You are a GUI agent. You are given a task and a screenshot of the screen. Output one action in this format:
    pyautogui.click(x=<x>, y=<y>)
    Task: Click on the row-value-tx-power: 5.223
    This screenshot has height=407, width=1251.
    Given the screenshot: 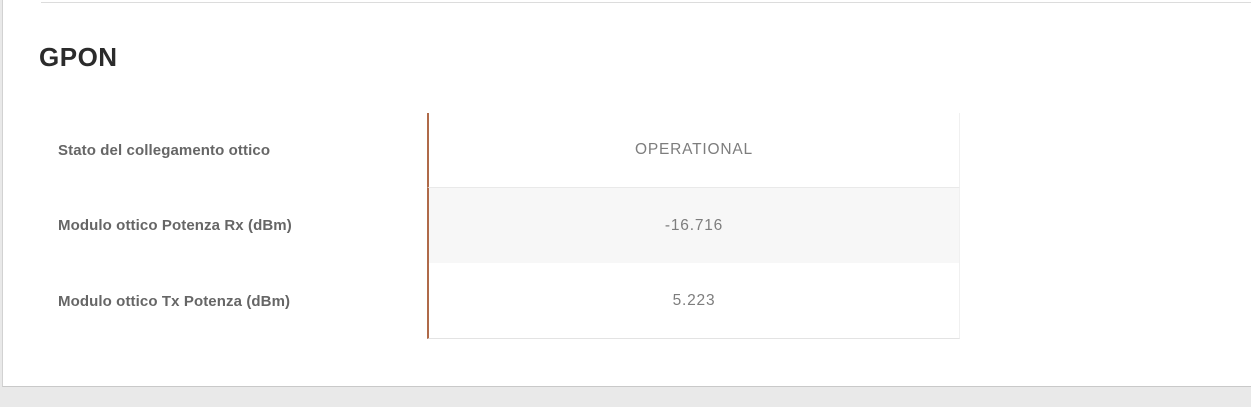 What is the action you would take?
    pyautogui.click(x=693, y=301)
    